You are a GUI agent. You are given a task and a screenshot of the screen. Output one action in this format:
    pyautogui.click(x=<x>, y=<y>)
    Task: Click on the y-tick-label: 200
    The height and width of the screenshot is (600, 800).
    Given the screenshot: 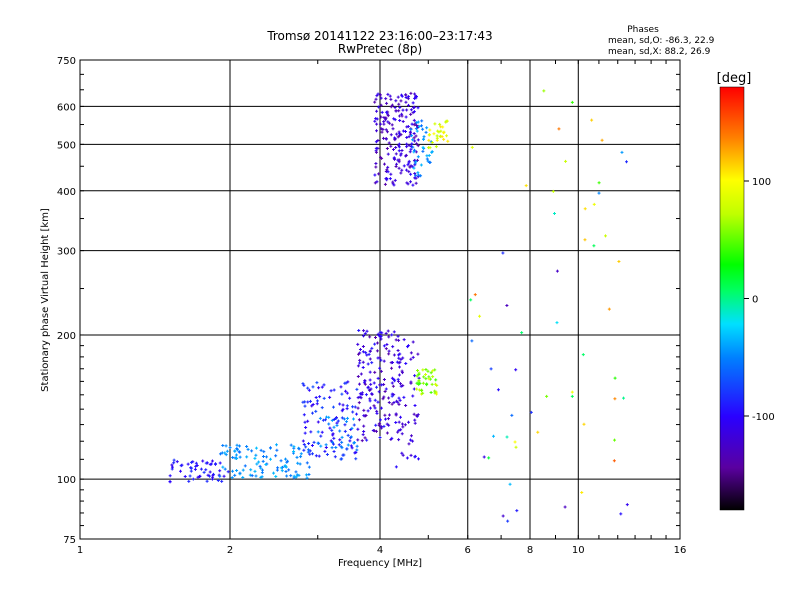 What is the action you would take?
    pyautogui.click(x=66, y=336)
    